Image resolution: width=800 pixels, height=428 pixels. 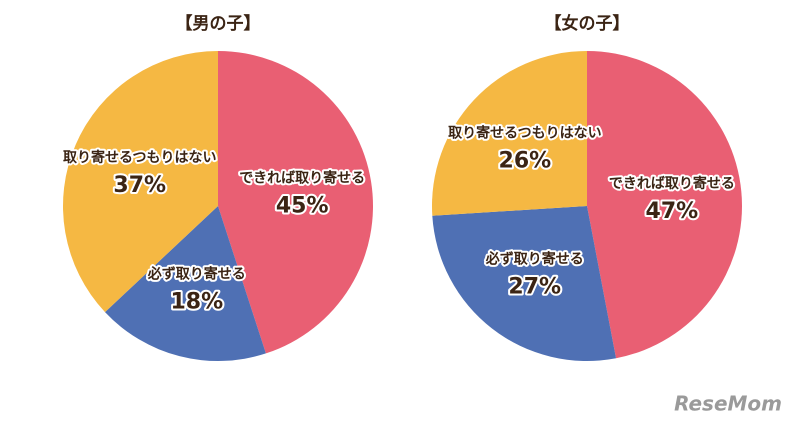 What do you see at coordinates (525, 161) in the screenshot?
I see `slice-value: 26%` at bounding box center [525, 161].